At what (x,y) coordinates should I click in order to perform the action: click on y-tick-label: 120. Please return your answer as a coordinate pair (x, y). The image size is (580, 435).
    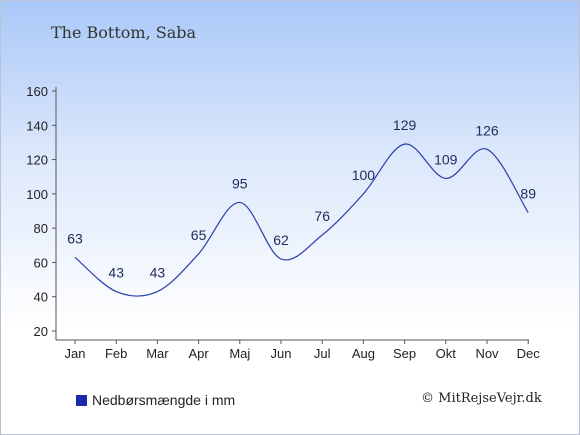
    Looking at the image, I should click on (37, 160).